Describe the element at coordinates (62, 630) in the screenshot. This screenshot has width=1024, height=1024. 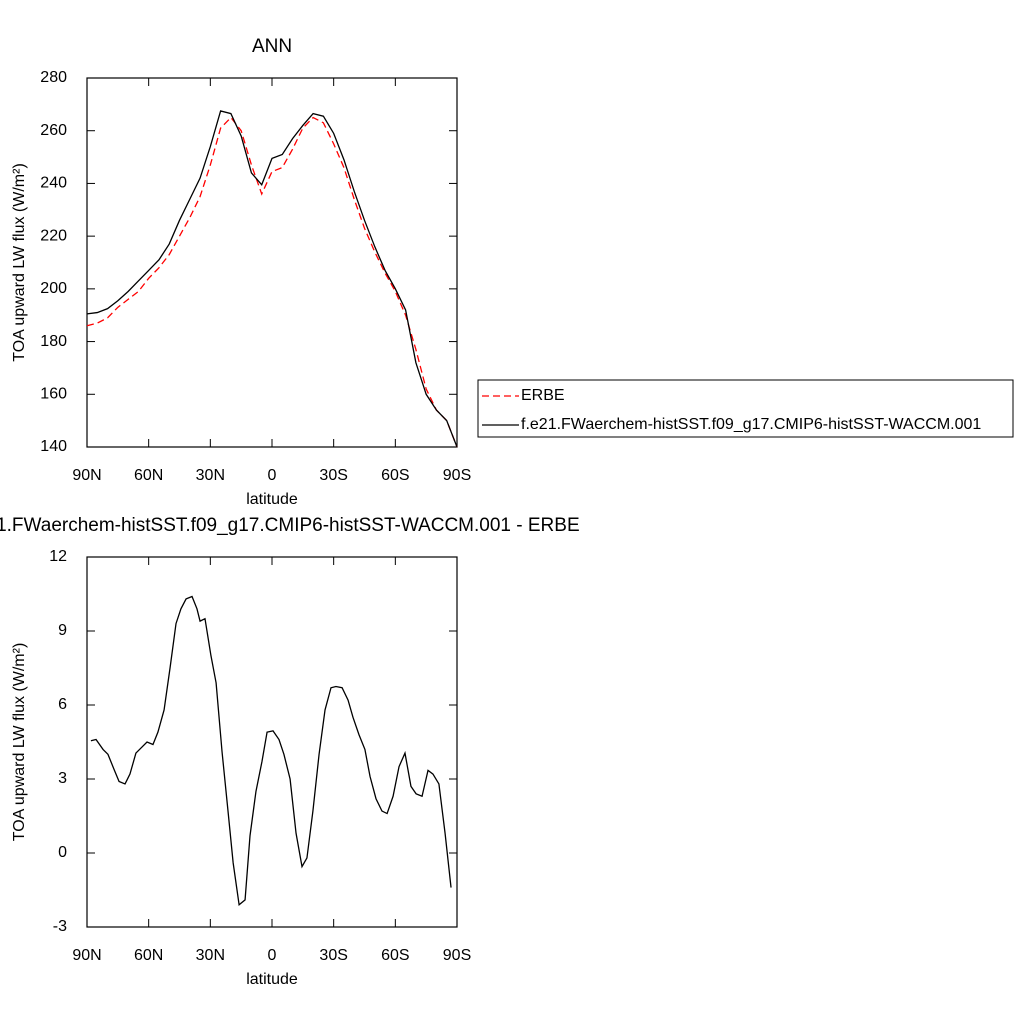
I see `y-tick-label: 9` at that location.